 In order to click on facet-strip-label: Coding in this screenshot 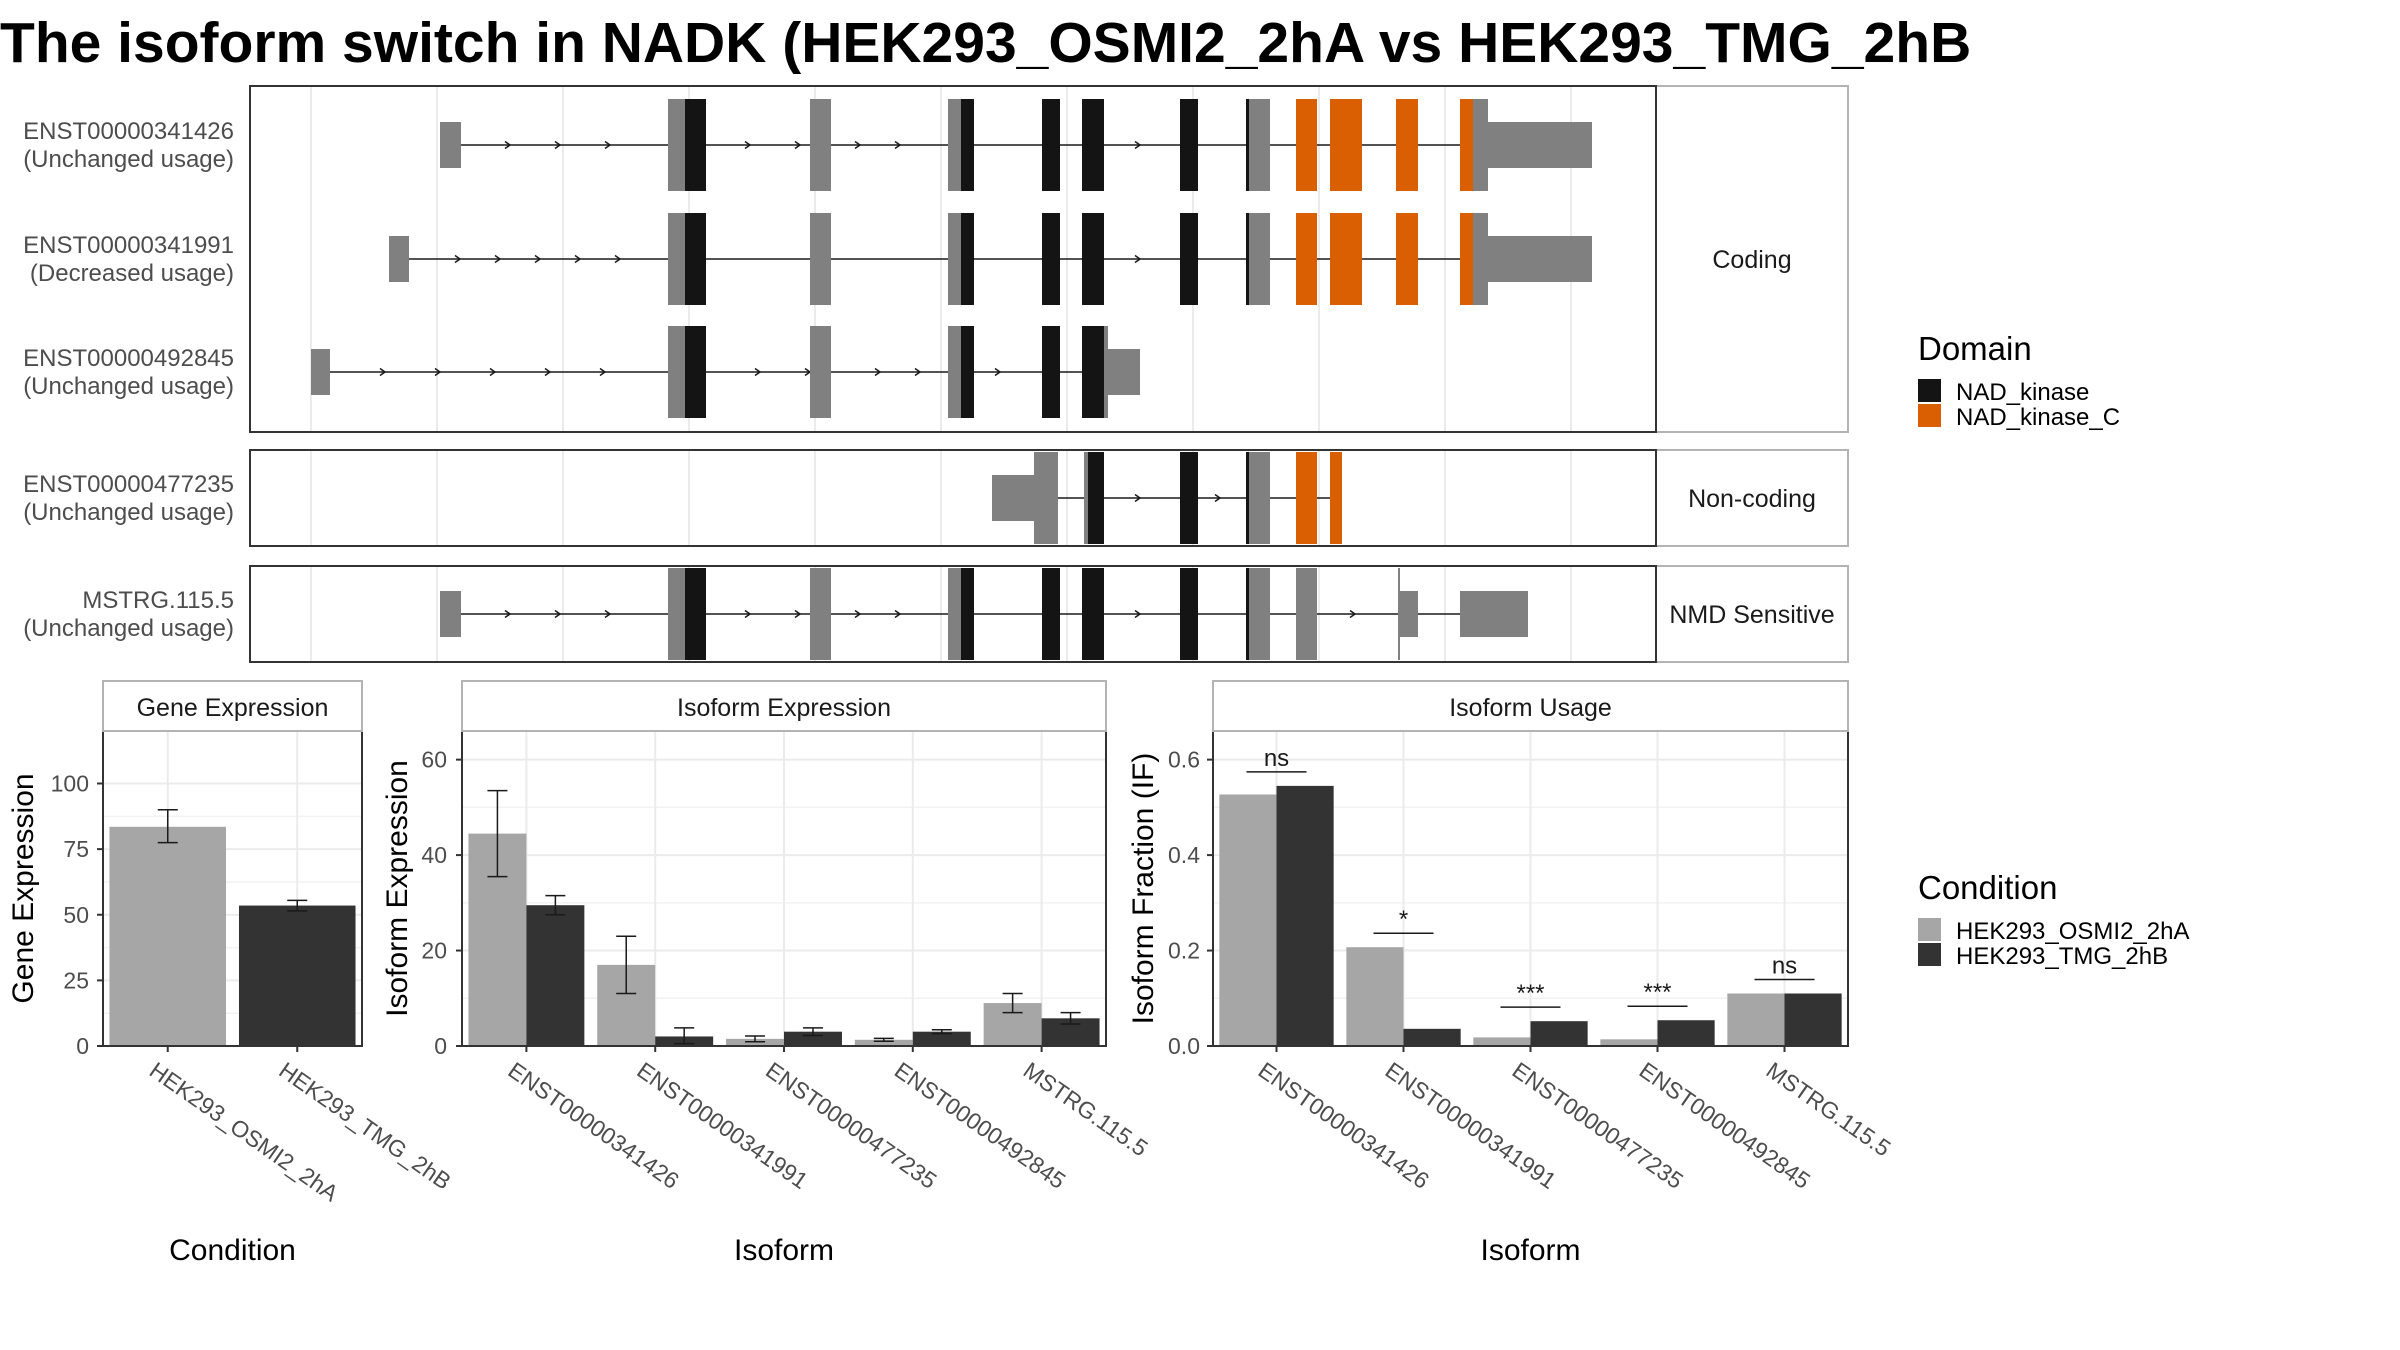, I will do `click(1751, 260)`.